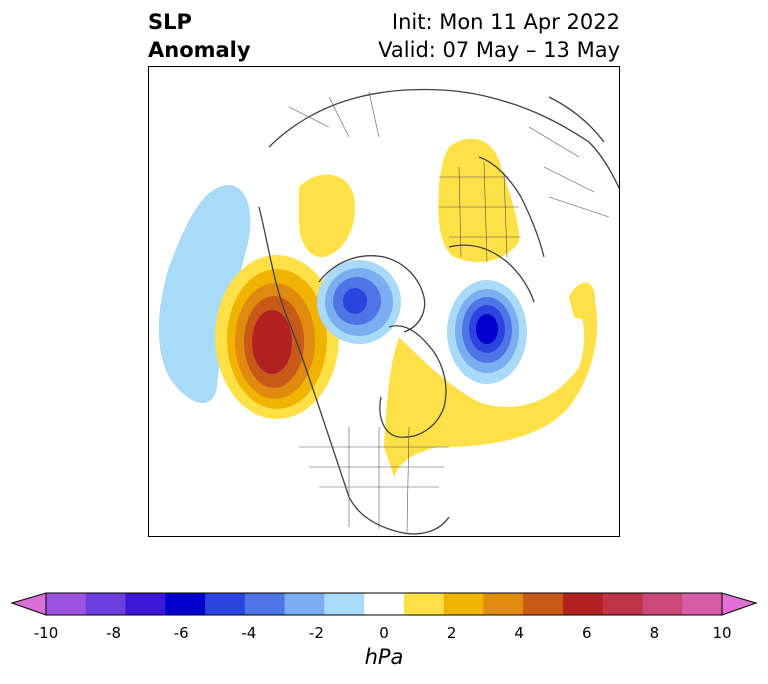 Image resolution: width=768 pixels, height=684 pixels. Describe the element at coordinates (654, 633) in the screenshot. I see `colorbar-tick-label: 8` at that location.